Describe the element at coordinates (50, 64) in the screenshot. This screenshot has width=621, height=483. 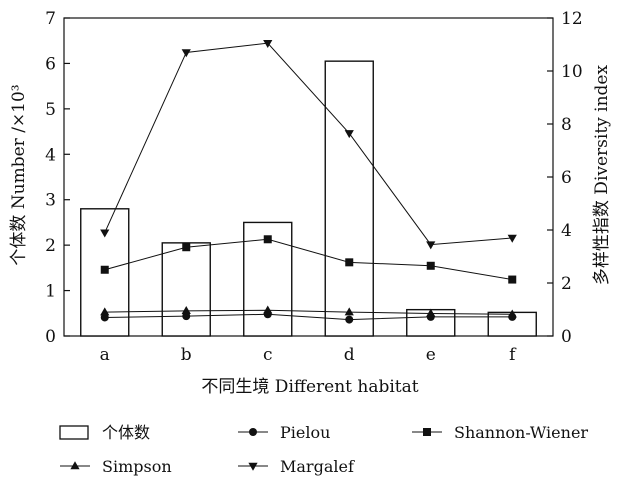
I see `y-left-tick-label: 6` at that location.